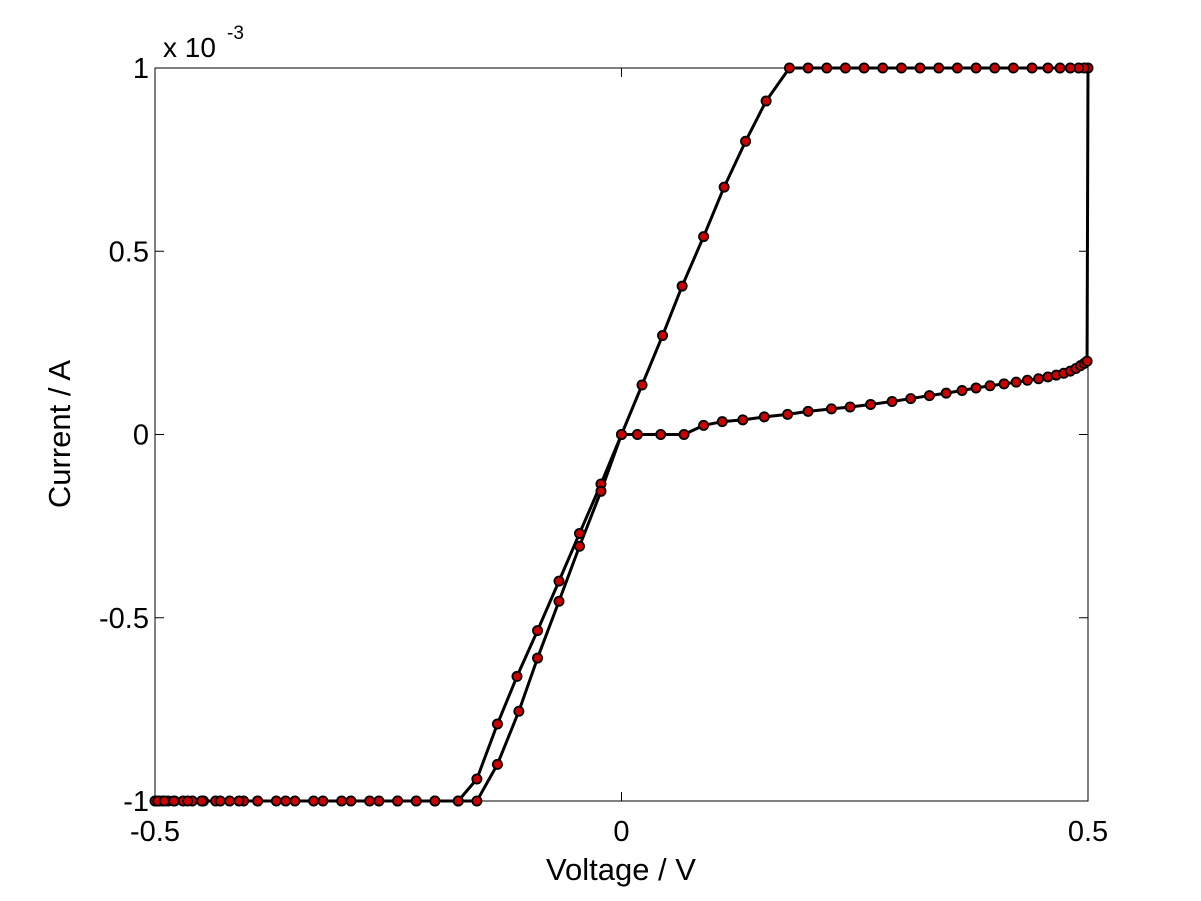 The width and height of the screenshot is (1201, 901). What do you see at coordinates (136, 802) in the screenshot?
I see `y-tick-label: -1` at bounding box center [136, 802].